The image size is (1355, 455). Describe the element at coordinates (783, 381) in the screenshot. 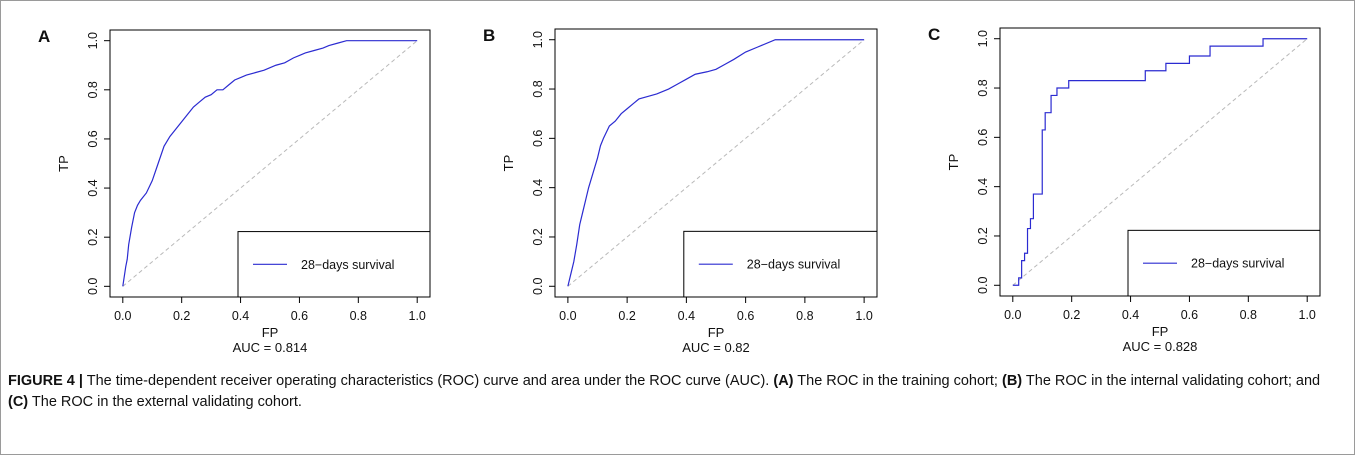

I see `caption-seg-1: (A)` at that location.